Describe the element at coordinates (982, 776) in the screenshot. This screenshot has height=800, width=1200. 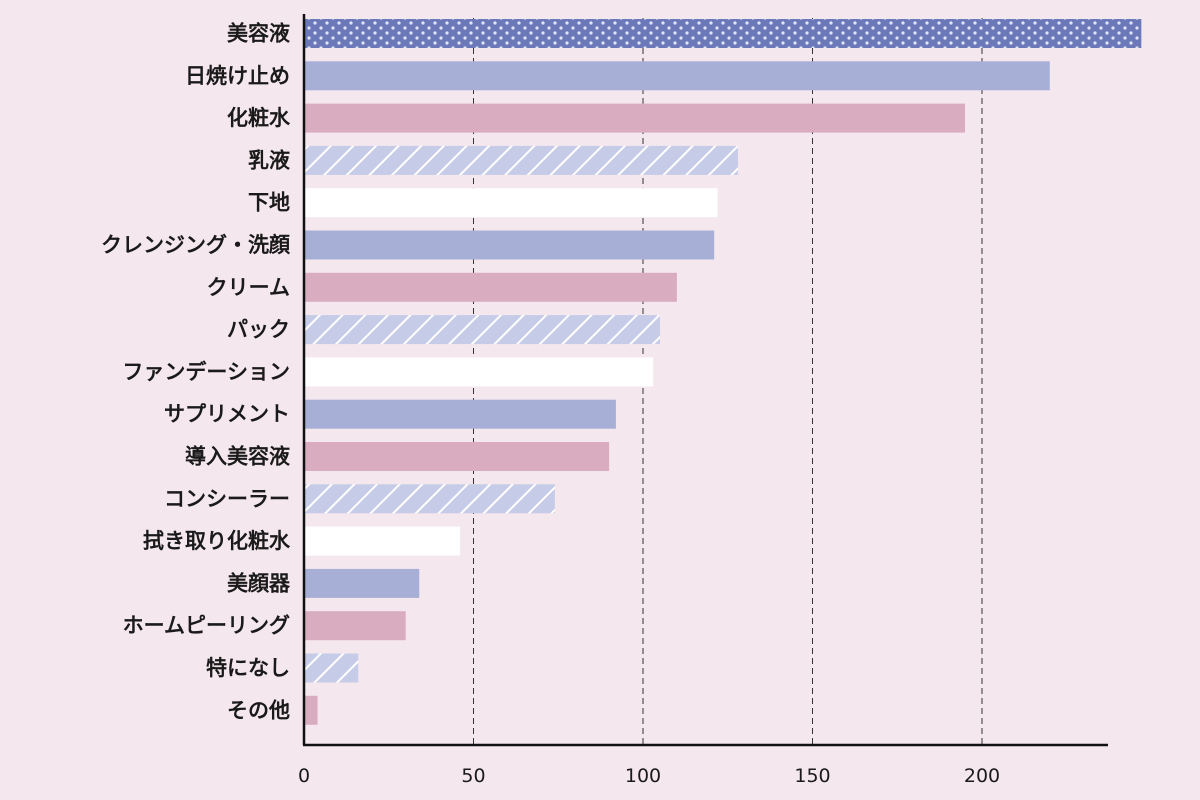
I see `x-tick-label: 200` at that location.